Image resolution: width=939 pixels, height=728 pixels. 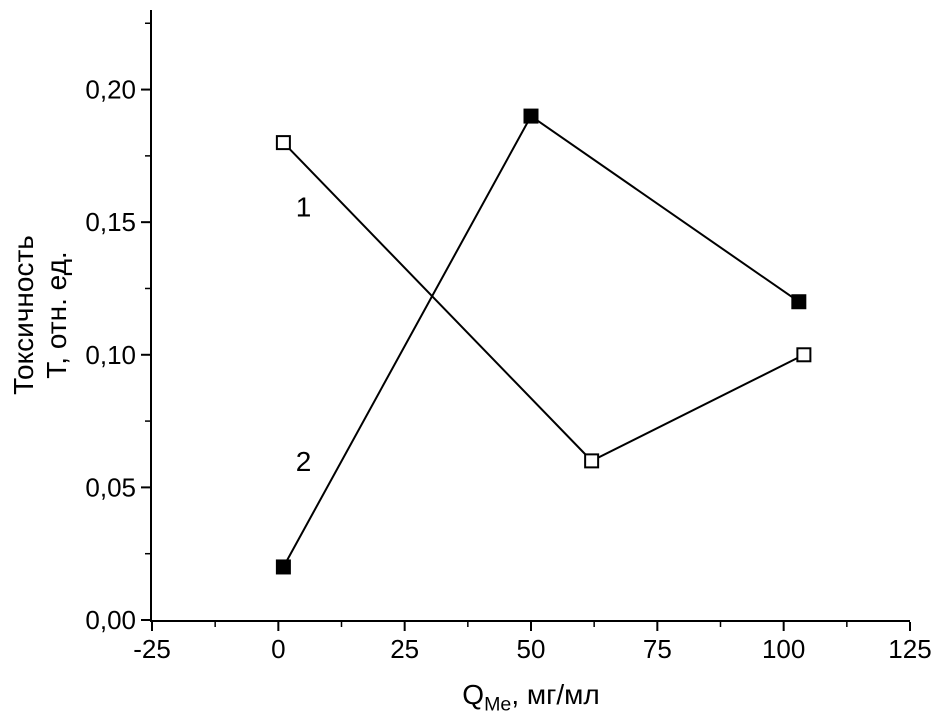 I want to click on x-tick-label: 75, so click(x=657, y=649).